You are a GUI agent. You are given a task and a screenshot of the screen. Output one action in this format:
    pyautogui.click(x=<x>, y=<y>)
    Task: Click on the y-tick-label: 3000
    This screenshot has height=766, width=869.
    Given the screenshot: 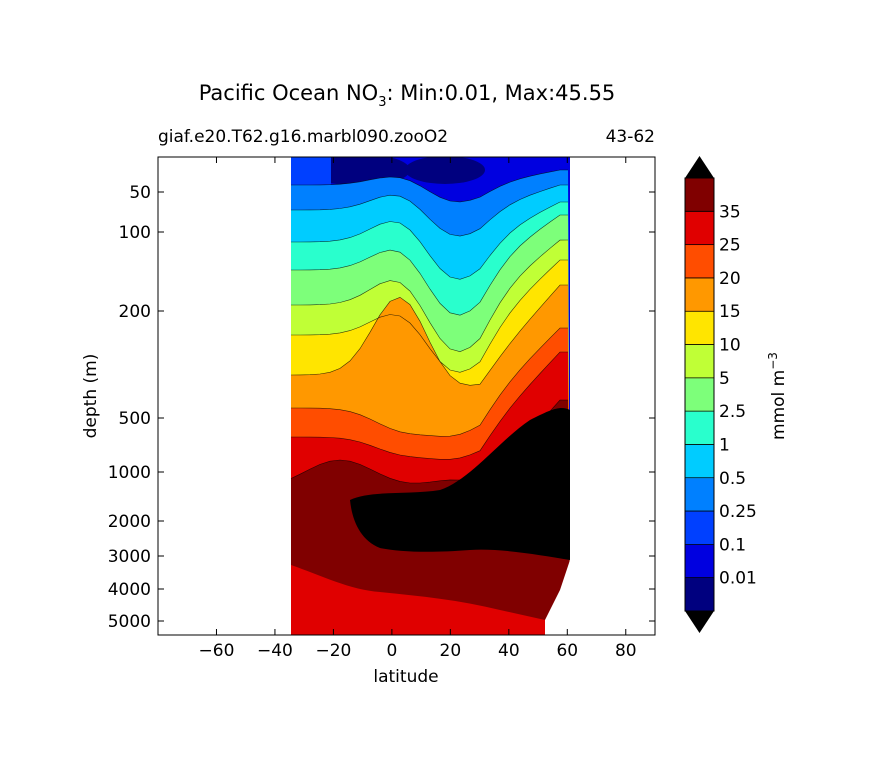 What is the action you would take?
    pyautogui.click(x=129, y=557)
    